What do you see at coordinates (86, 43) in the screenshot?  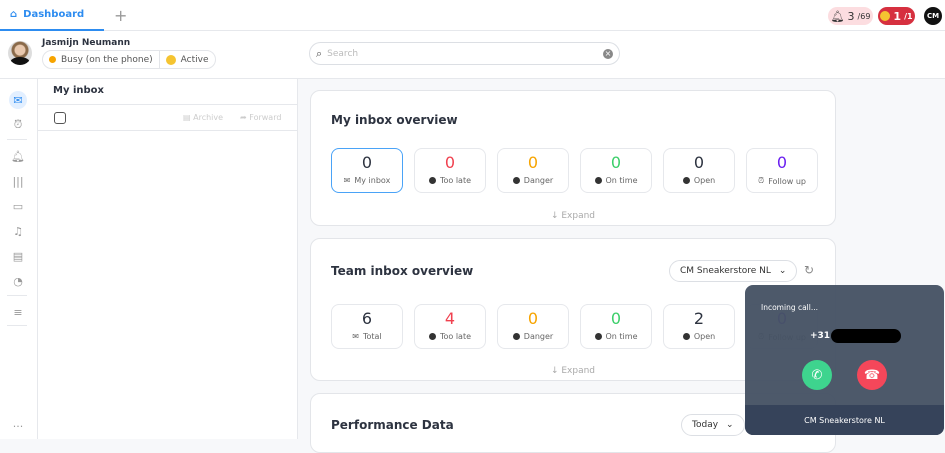 I see `user-name: Jasmijn Neumann` at bounding box center [86, 43].